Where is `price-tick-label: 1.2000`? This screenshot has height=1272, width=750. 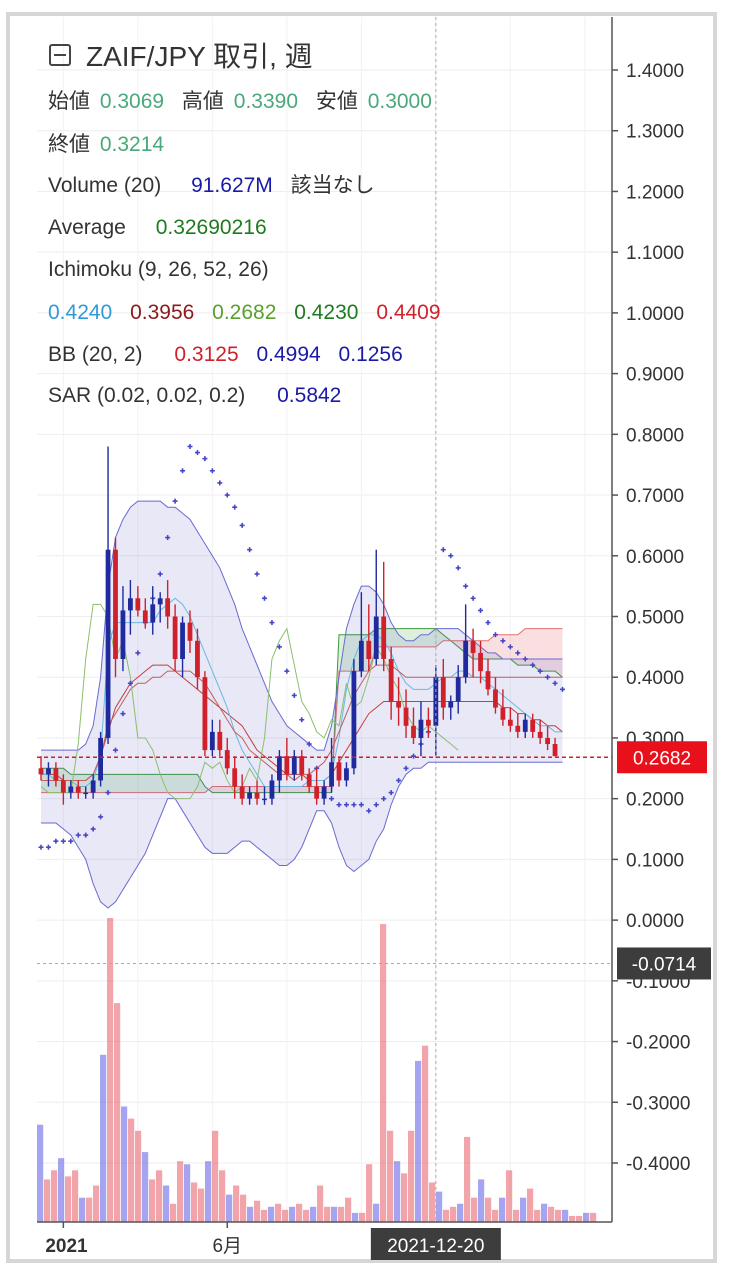
price-tick-label: 1.2000 is located at coordinates (655, 192).